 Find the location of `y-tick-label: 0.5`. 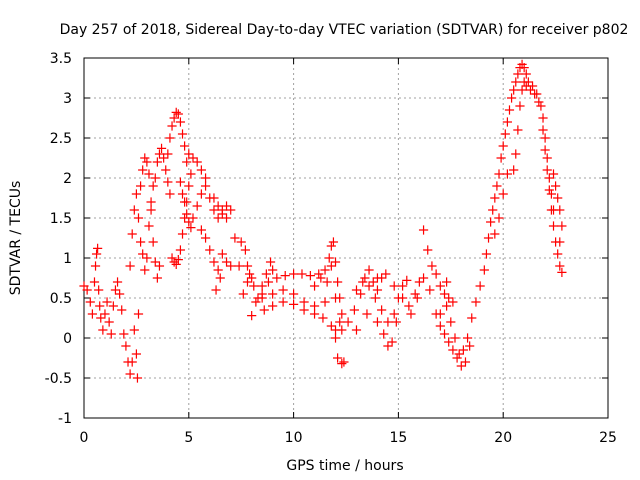

y-tick-label: 0.5 is located at coordinates (61, 299).